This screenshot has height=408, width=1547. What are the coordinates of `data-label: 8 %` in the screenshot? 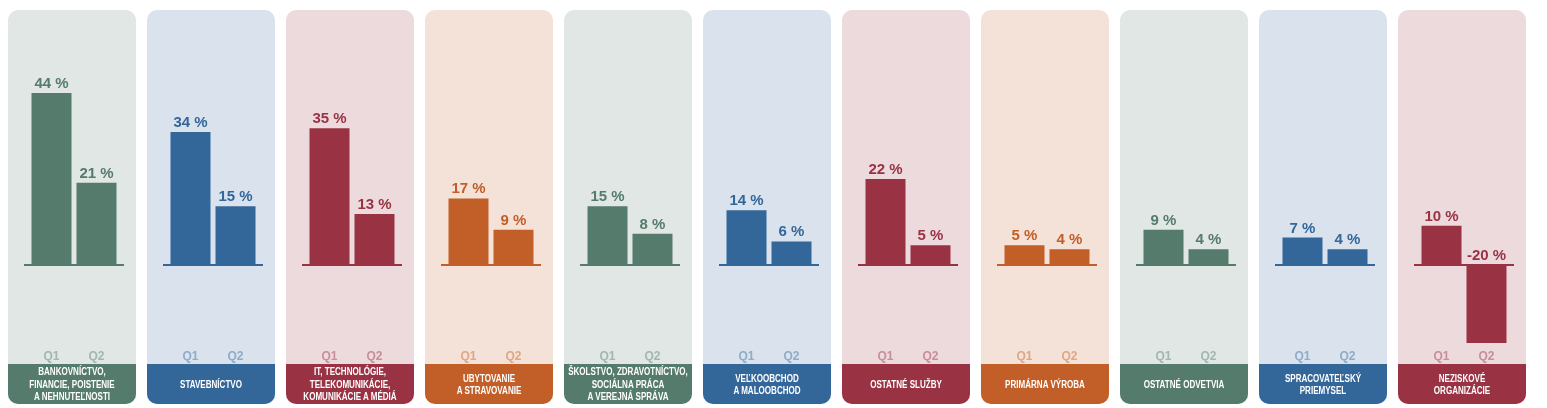 It's located at (652, 223).